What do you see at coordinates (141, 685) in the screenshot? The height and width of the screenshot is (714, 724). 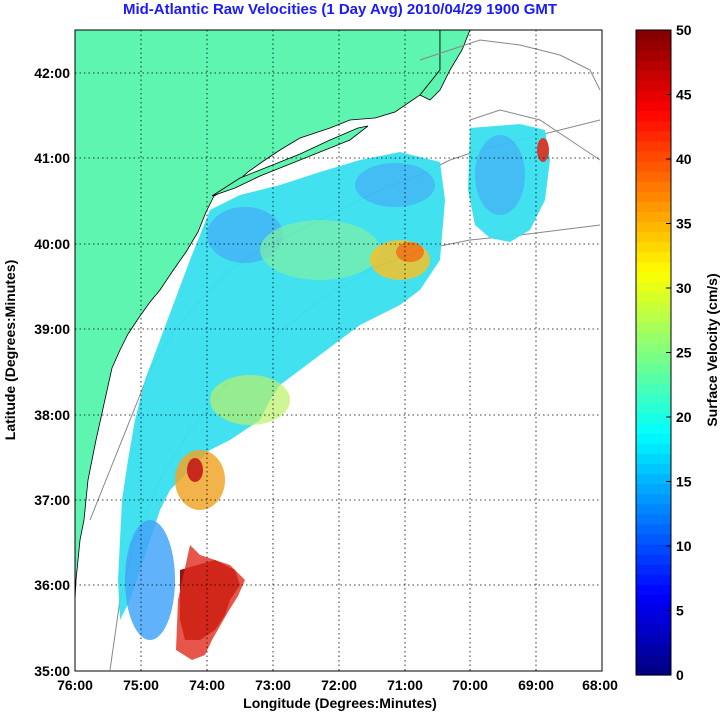 I see `x-tick-label: 75:00` at bounding box center [141, 685].